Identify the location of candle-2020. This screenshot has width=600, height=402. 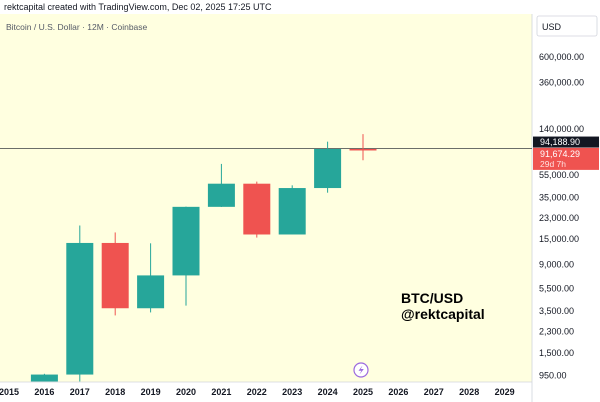
(186, 256).